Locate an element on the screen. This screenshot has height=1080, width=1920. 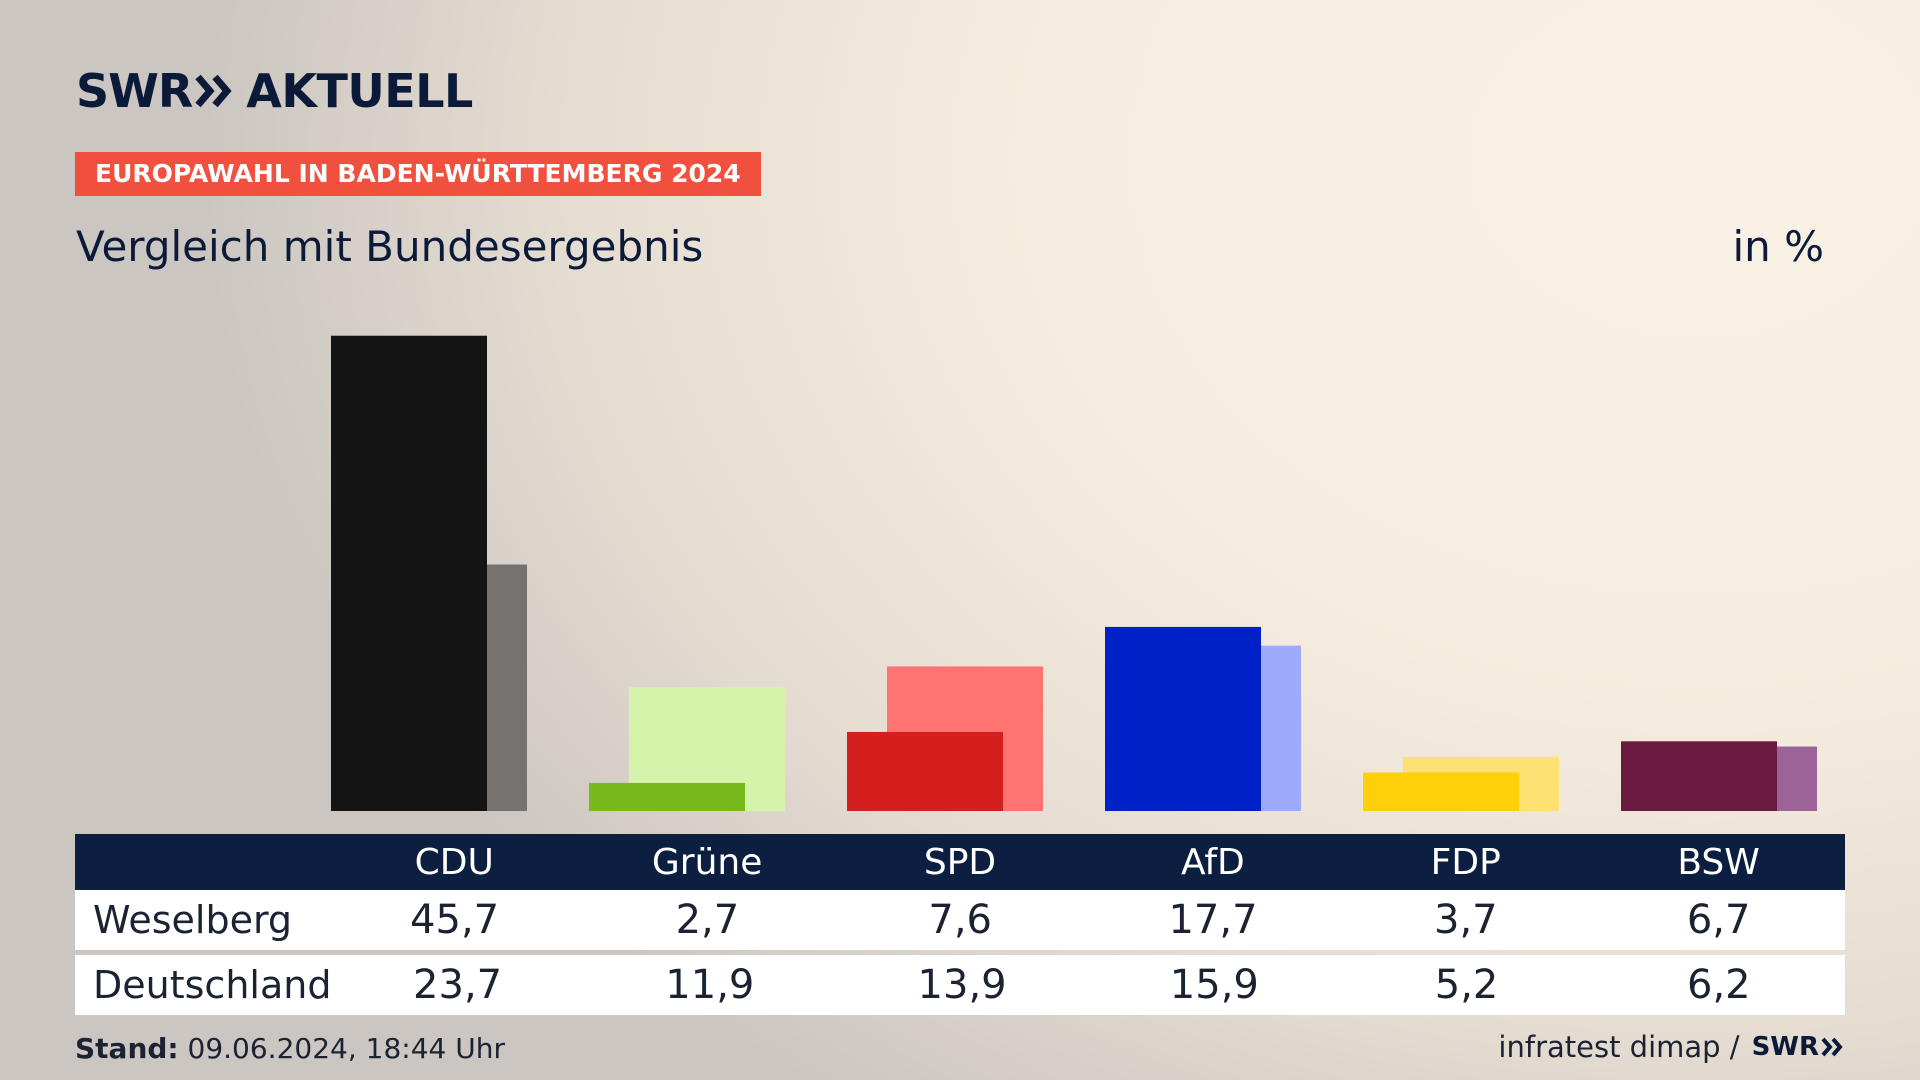
value-deutschland-fdp: 5,2 is located at coordinates (1466, 985).